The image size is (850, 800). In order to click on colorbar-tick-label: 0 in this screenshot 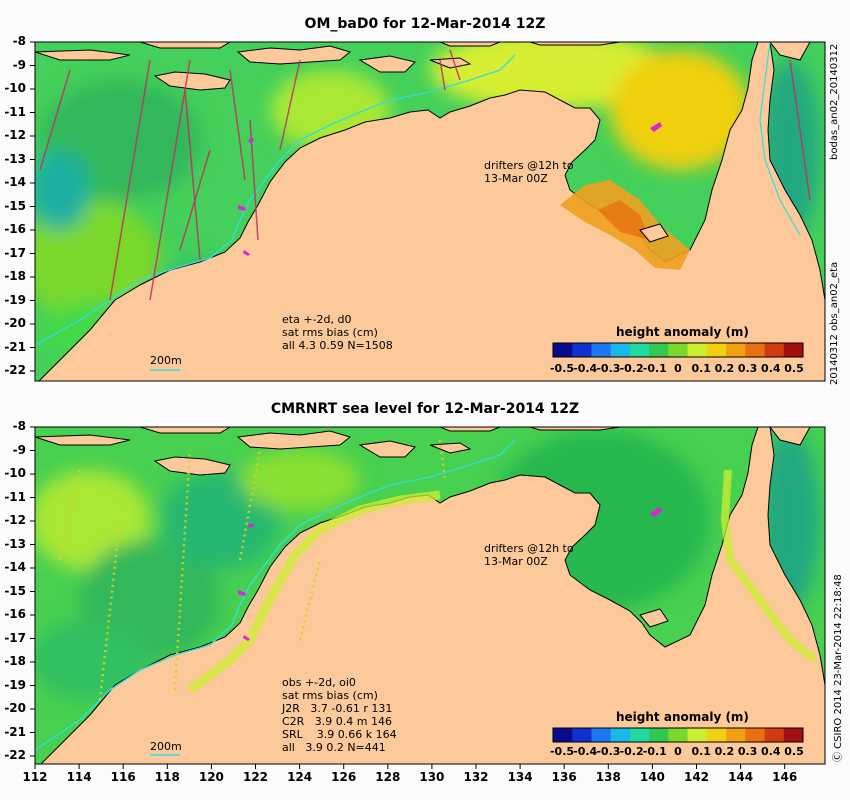, I will do `click(678, 751)`.